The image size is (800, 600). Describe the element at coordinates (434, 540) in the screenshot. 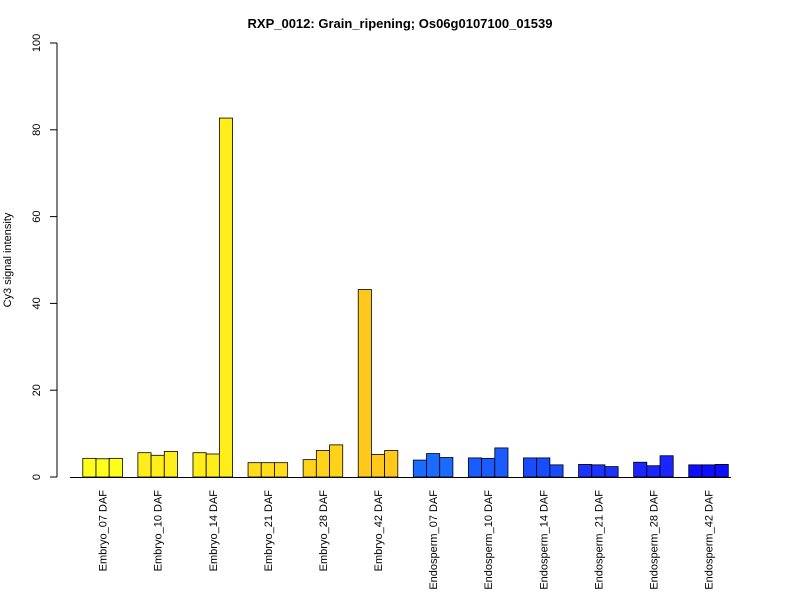

I see `x-category-label: Endosperm_07 DAF` at that location.